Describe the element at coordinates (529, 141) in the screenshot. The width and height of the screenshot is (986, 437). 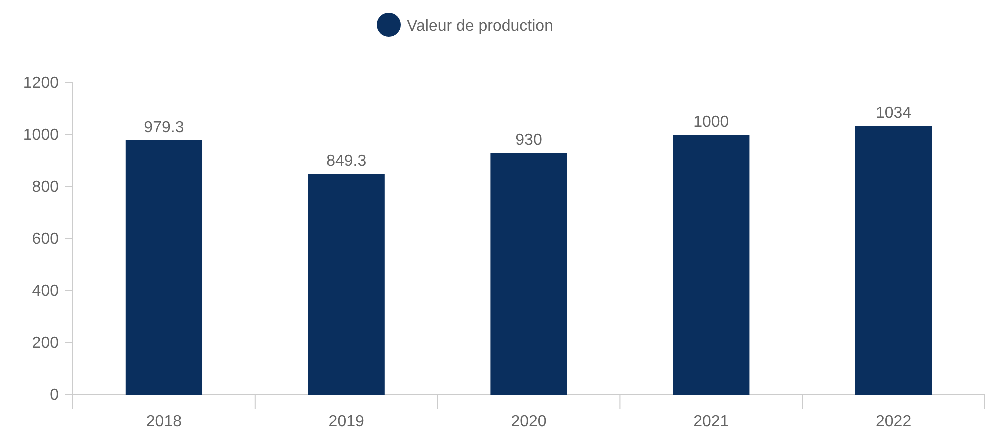
I see `data-label: 930` at that location.